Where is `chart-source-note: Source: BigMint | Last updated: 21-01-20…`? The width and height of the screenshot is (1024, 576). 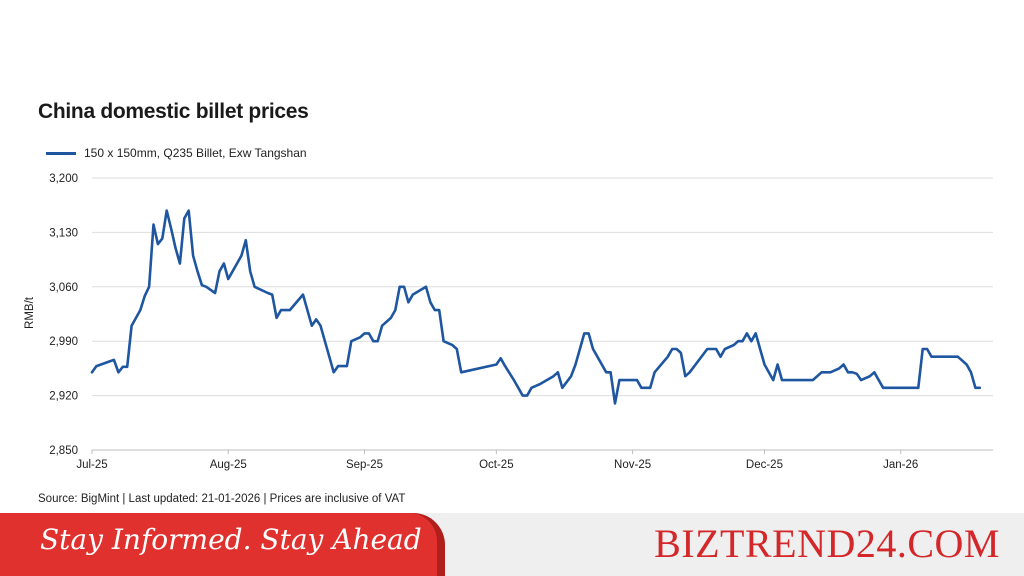 chart-source-note: Source: BigMint | Last updated: 21-01-20… is located at coordinates (222, 499).